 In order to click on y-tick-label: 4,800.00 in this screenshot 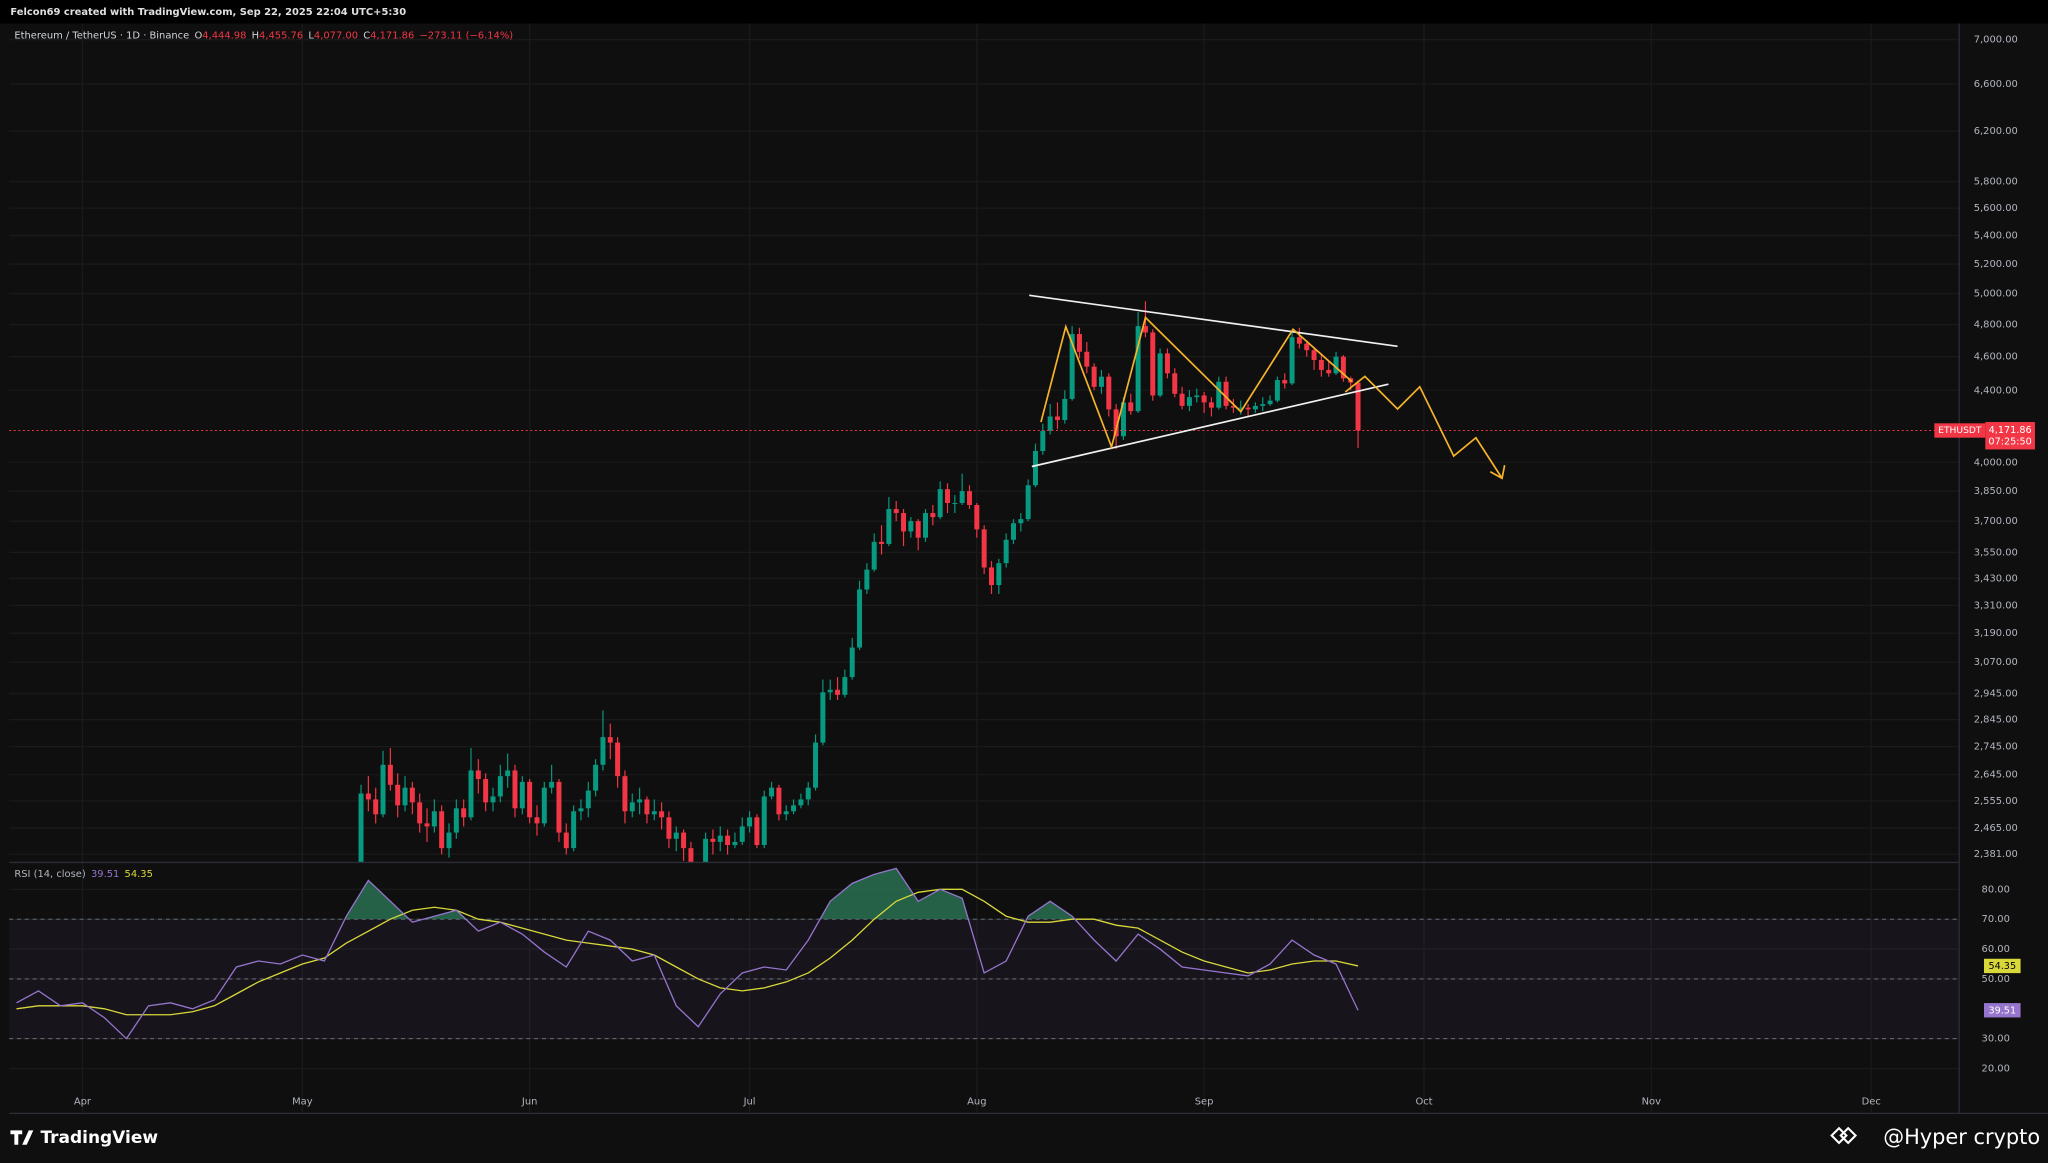, I will do `click(1996, 325)`.